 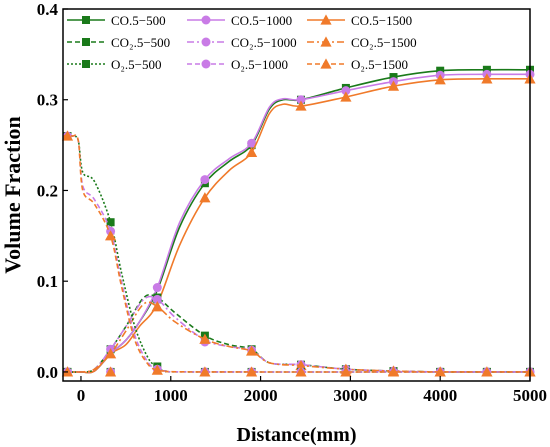 What do you see at coordinates (381, 20) in the screenshot?
I see `legend-label: CO.5−1500` at bounding box center [381, 20].